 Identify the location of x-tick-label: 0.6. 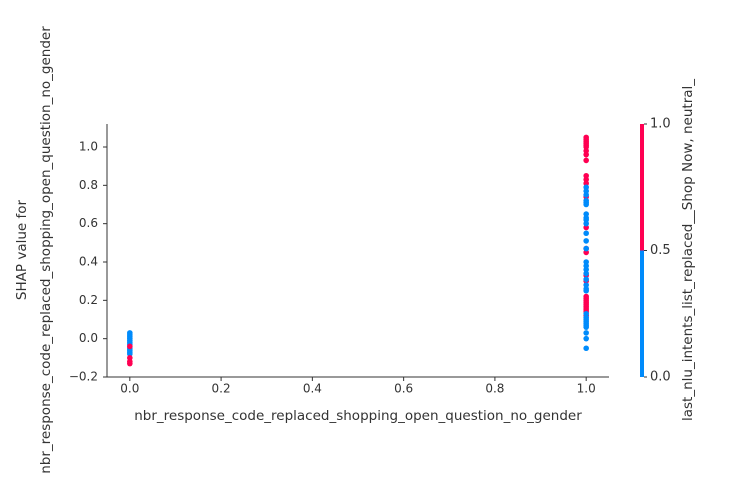
(403, 389).